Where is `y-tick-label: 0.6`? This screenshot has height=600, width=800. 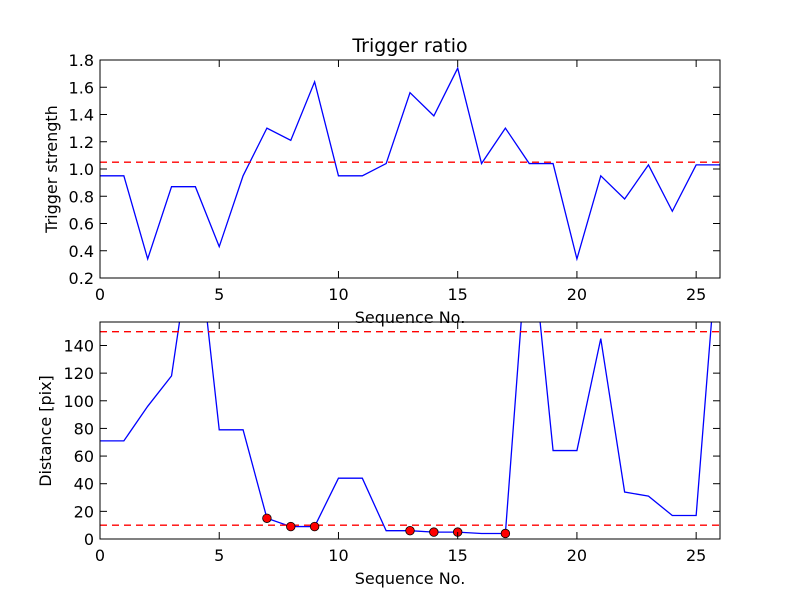
y-tick-label: 0.6 is located at coordinates (81, 224).